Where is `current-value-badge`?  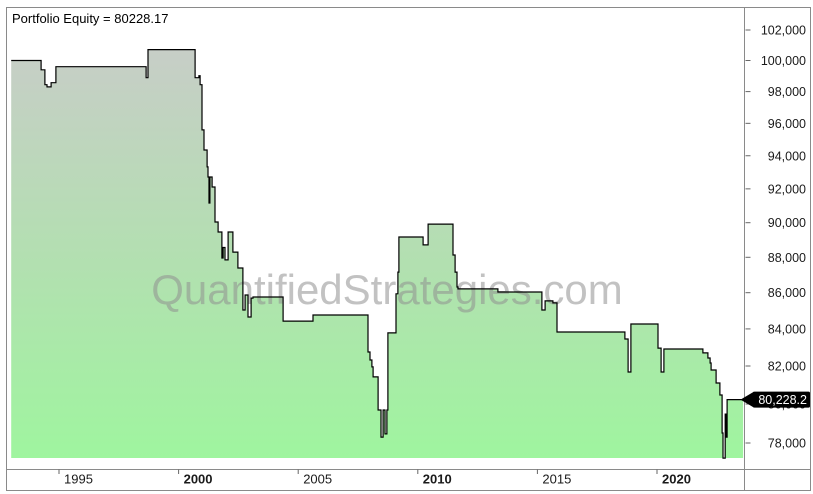 current-value-badge is located at coordinates (781, 399).